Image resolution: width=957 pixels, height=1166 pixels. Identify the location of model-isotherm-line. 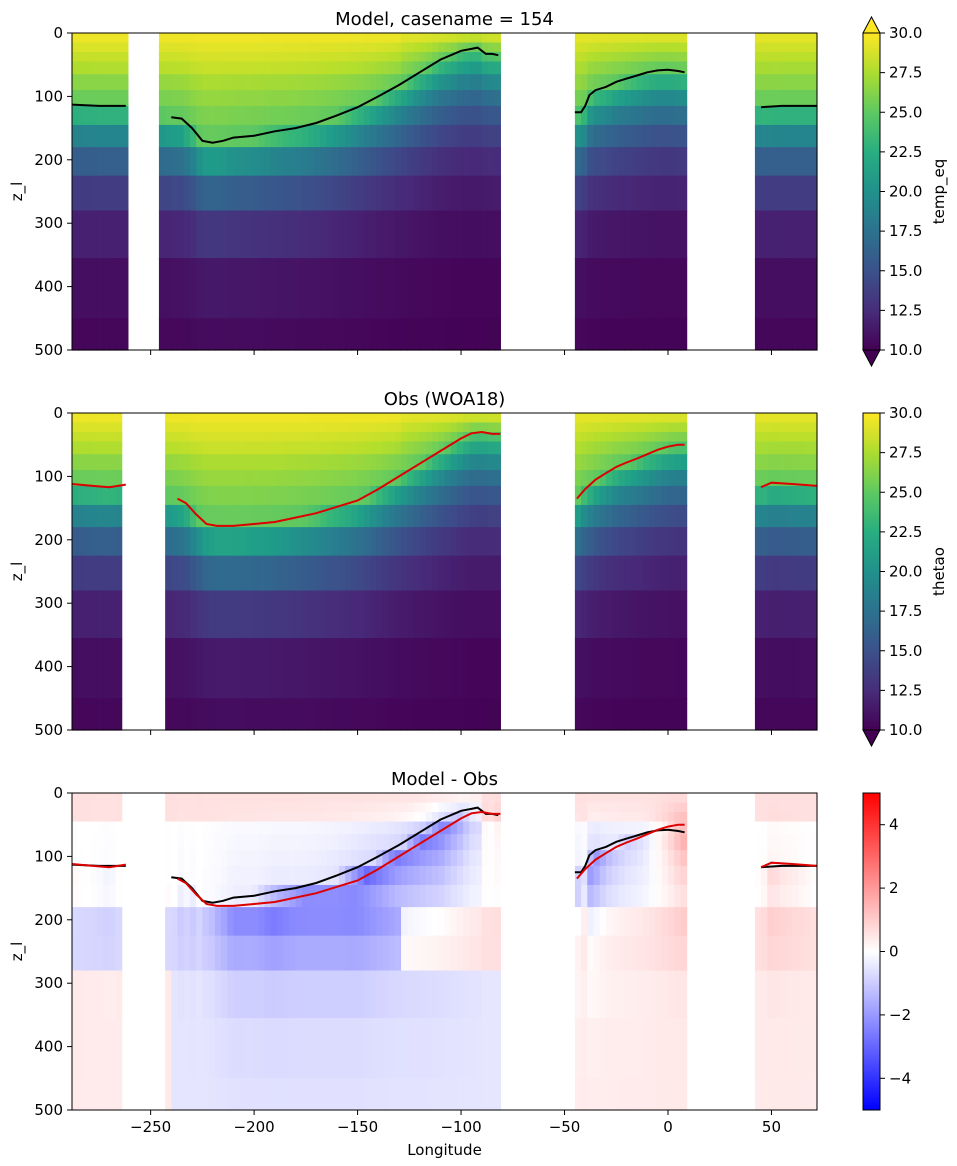
(444, 95).